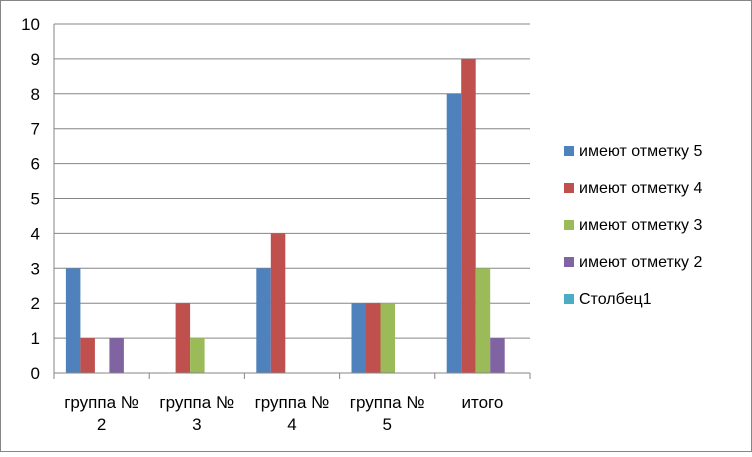  I want to click on x-tick-label: 2, so click(101, 424).